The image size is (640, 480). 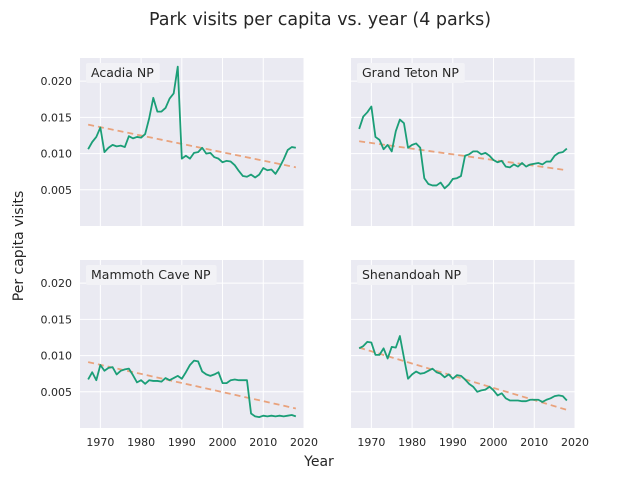 I want to click on panel-label: Mammoth Cave NP, so click(x=151, y=274).